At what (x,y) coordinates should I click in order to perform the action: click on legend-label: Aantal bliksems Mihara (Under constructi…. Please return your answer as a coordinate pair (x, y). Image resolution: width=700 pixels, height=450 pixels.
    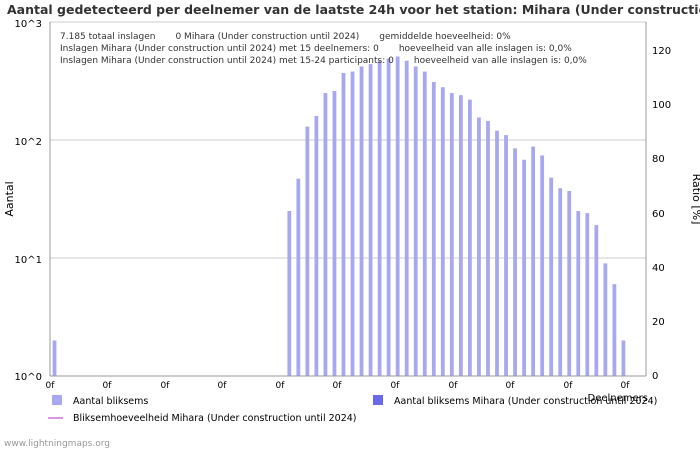
    Looking at the image, I should click on (525, 401).